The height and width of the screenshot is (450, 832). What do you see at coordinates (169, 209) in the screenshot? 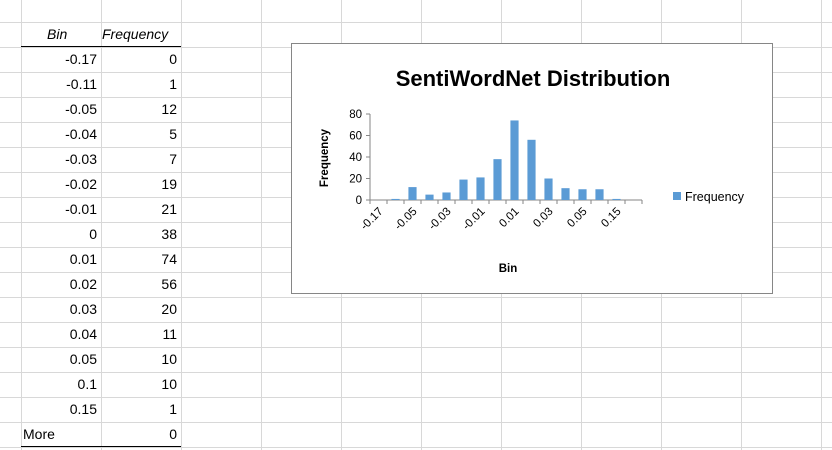
I see `table-frequency-cell: 21` at bounding box center [169, 209].